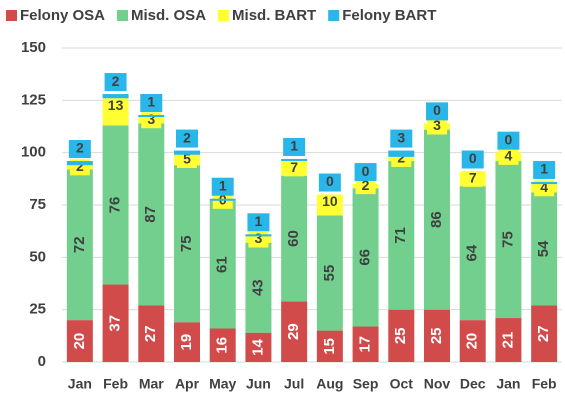 This screenshot has height=401, width=565. Describe the element at coordinates (329, 384) in the screenshot. I see `x-tick-label: Aug` at that location.